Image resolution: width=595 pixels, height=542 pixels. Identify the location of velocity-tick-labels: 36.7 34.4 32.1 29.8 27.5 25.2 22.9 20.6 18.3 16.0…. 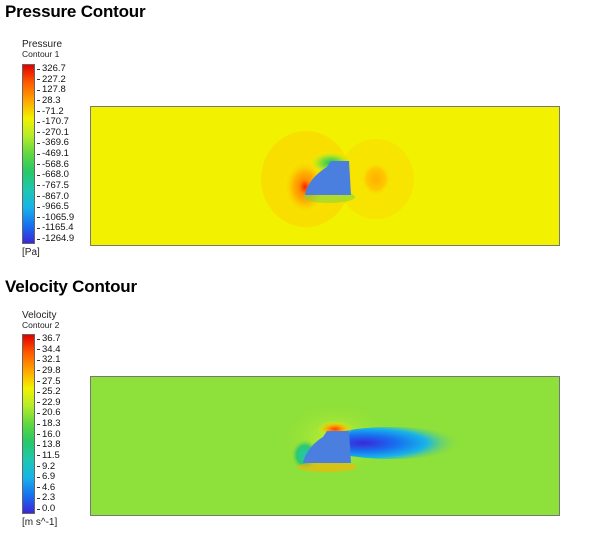
(67, 424).